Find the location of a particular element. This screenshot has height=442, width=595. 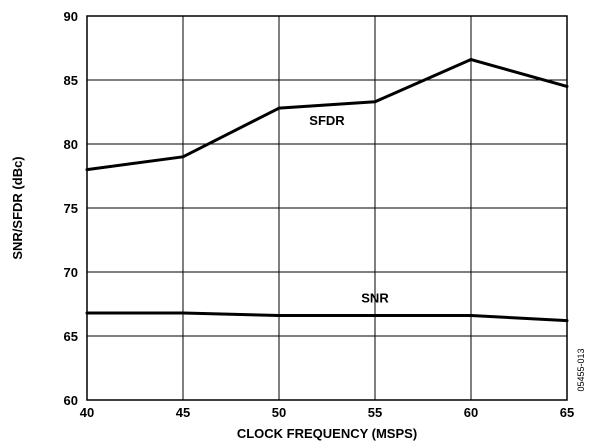

x-tick-label: 55 is located at coordinates (375, 412).